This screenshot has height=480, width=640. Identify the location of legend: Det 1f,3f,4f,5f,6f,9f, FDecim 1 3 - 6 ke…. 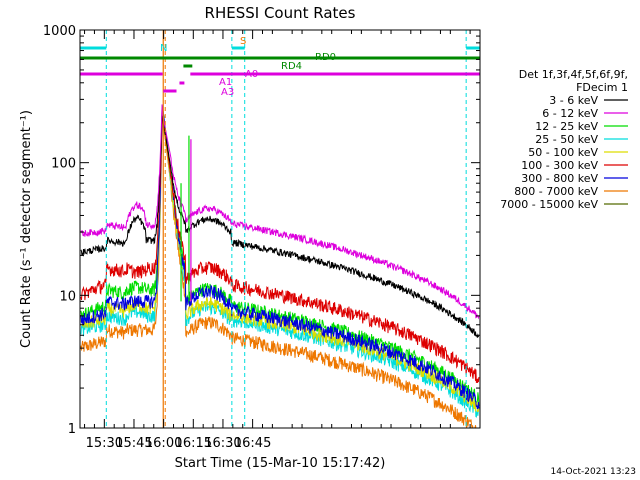
(564, 139).